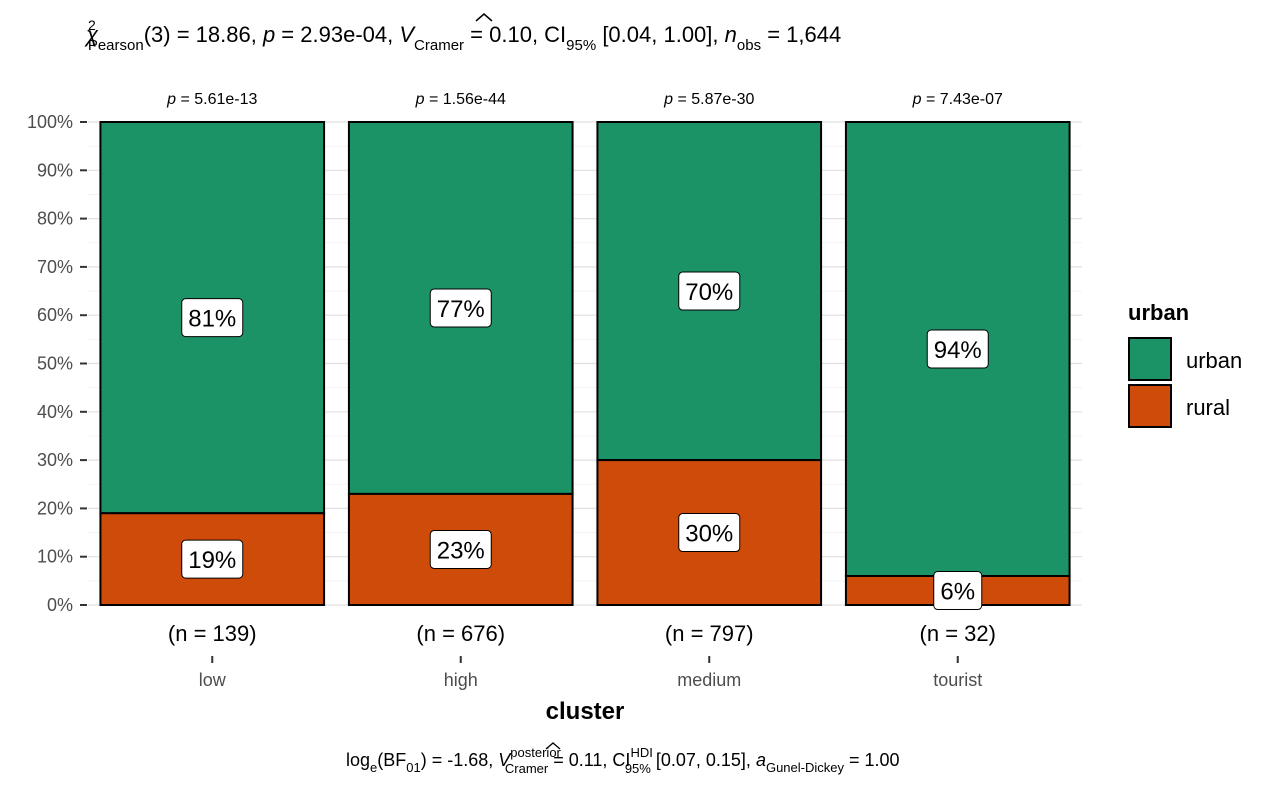  Describe the element at coordinates (709, 680) in the screenshot. I see `x-tick-label: medium` at that location.